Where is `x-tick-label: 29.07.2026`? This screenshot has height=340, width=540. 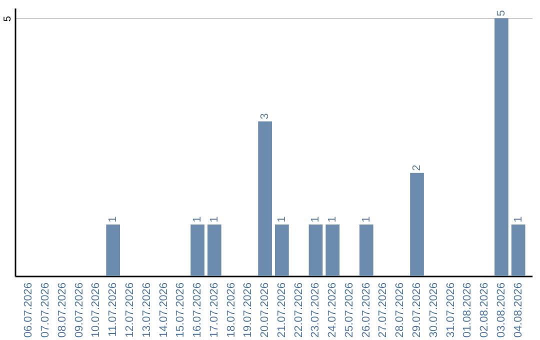 x-tick-label: 29.07.2026 is located at coordinates (417, 310).